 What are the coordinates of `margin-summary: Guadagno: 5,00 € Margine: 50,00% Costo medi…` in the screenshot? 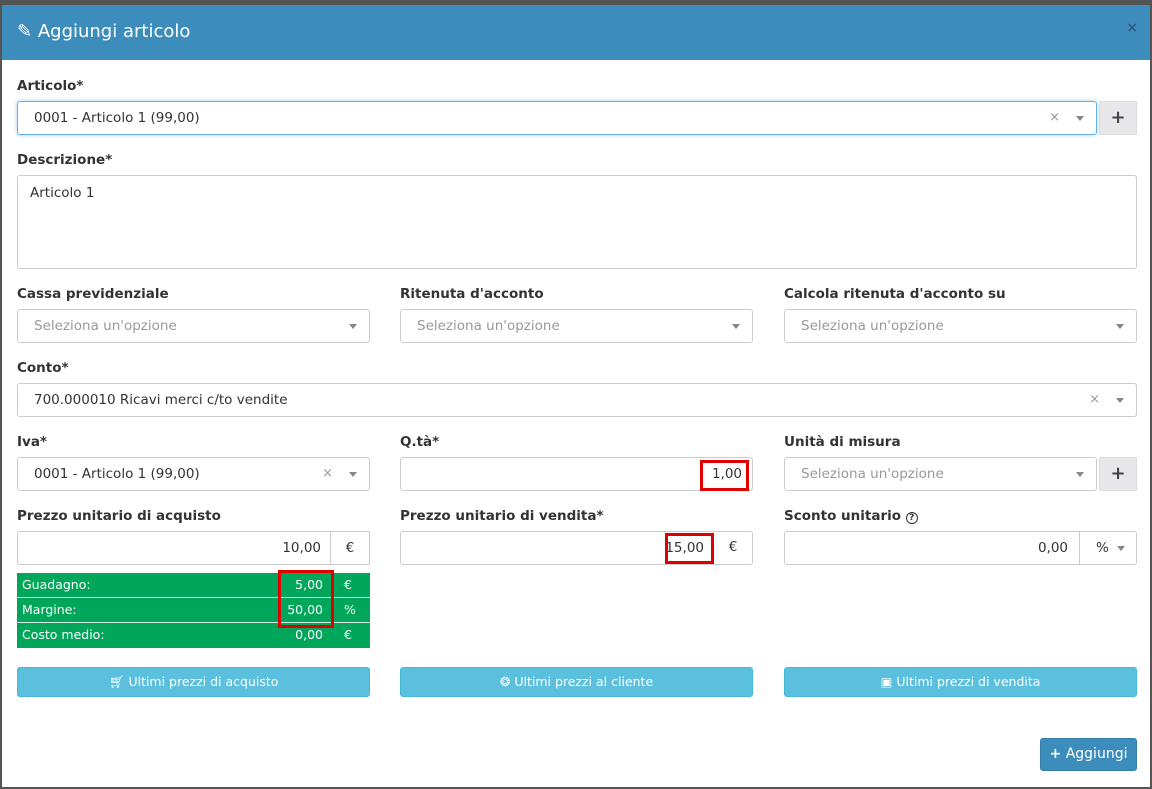 It's located at (193, 610).